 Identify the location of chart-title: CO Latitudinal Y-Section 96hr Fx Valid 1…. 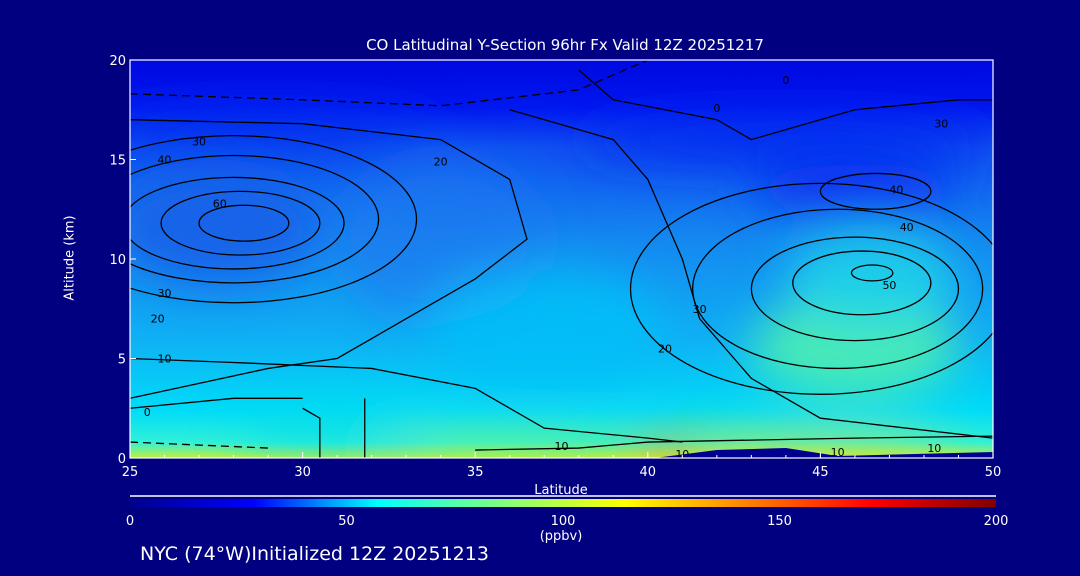
(565, 45).